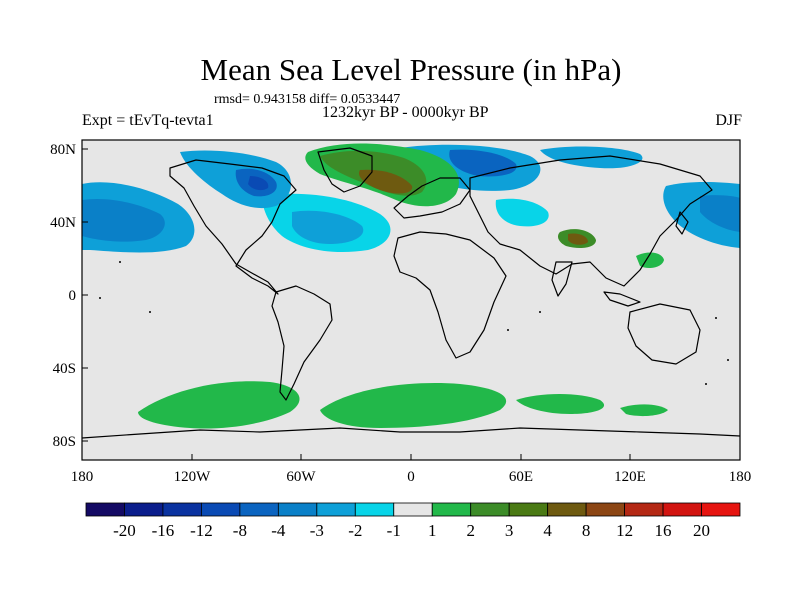 The height and width of the screenshot is (600, 800). I want to click on caspian-high-core, so click(578, 239).